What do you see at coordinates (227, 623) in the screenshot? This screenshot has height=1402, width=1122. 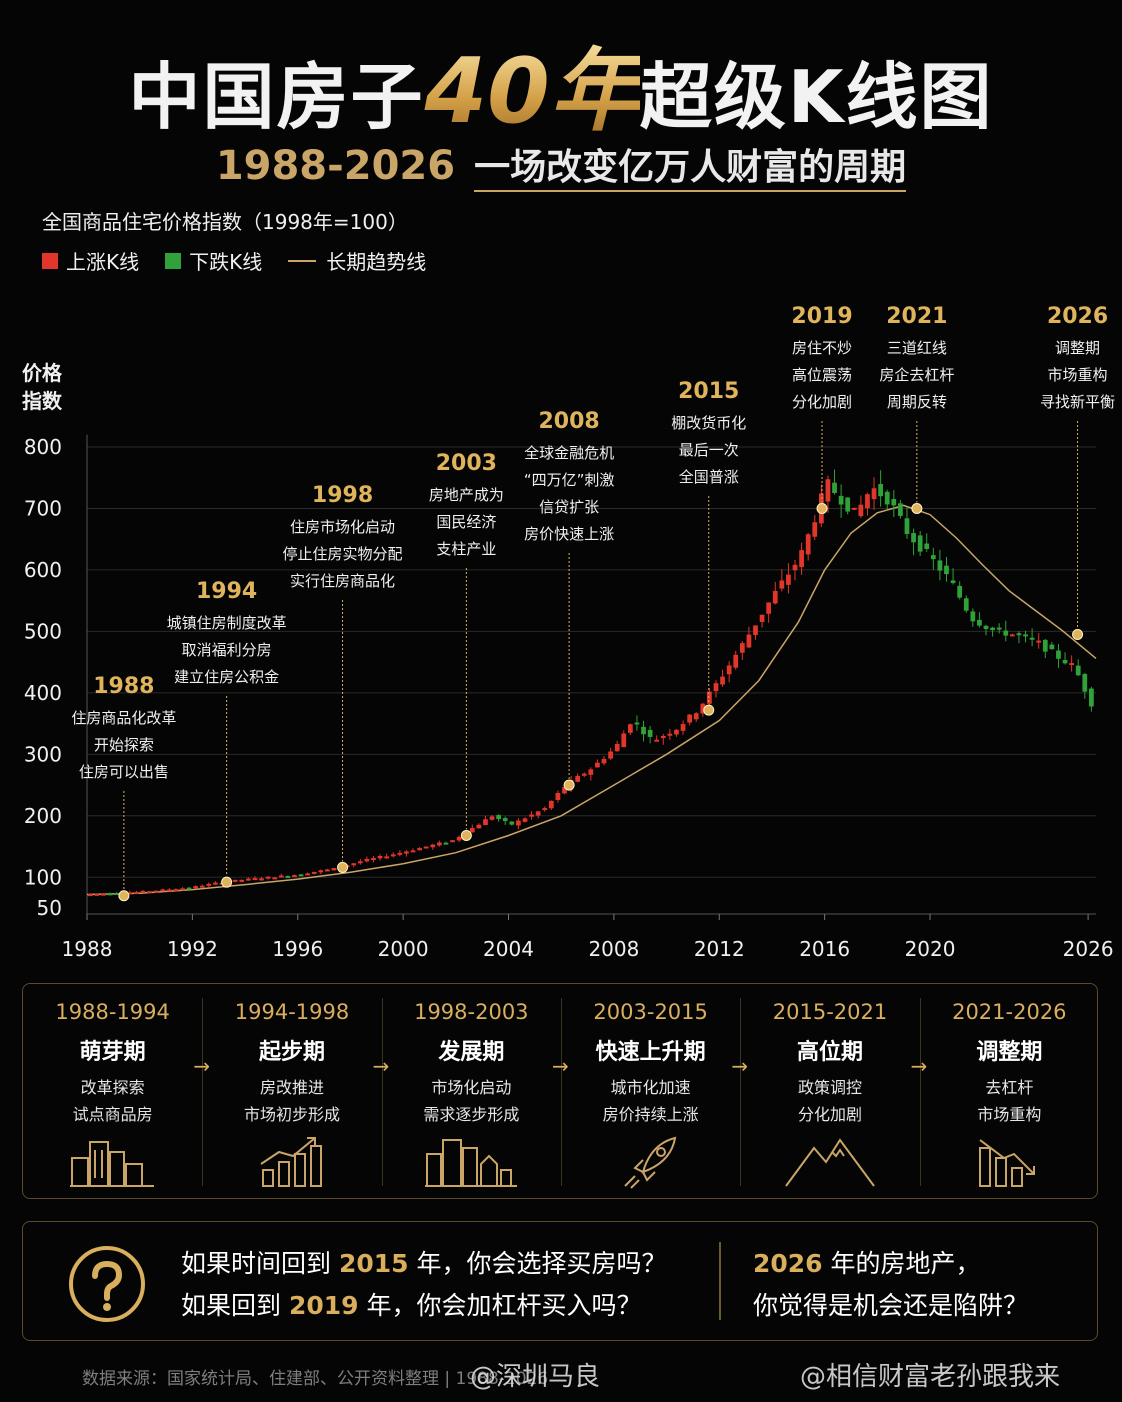 I see `event-text: 城镇住房制度改革` at bounding box center [227, 623].